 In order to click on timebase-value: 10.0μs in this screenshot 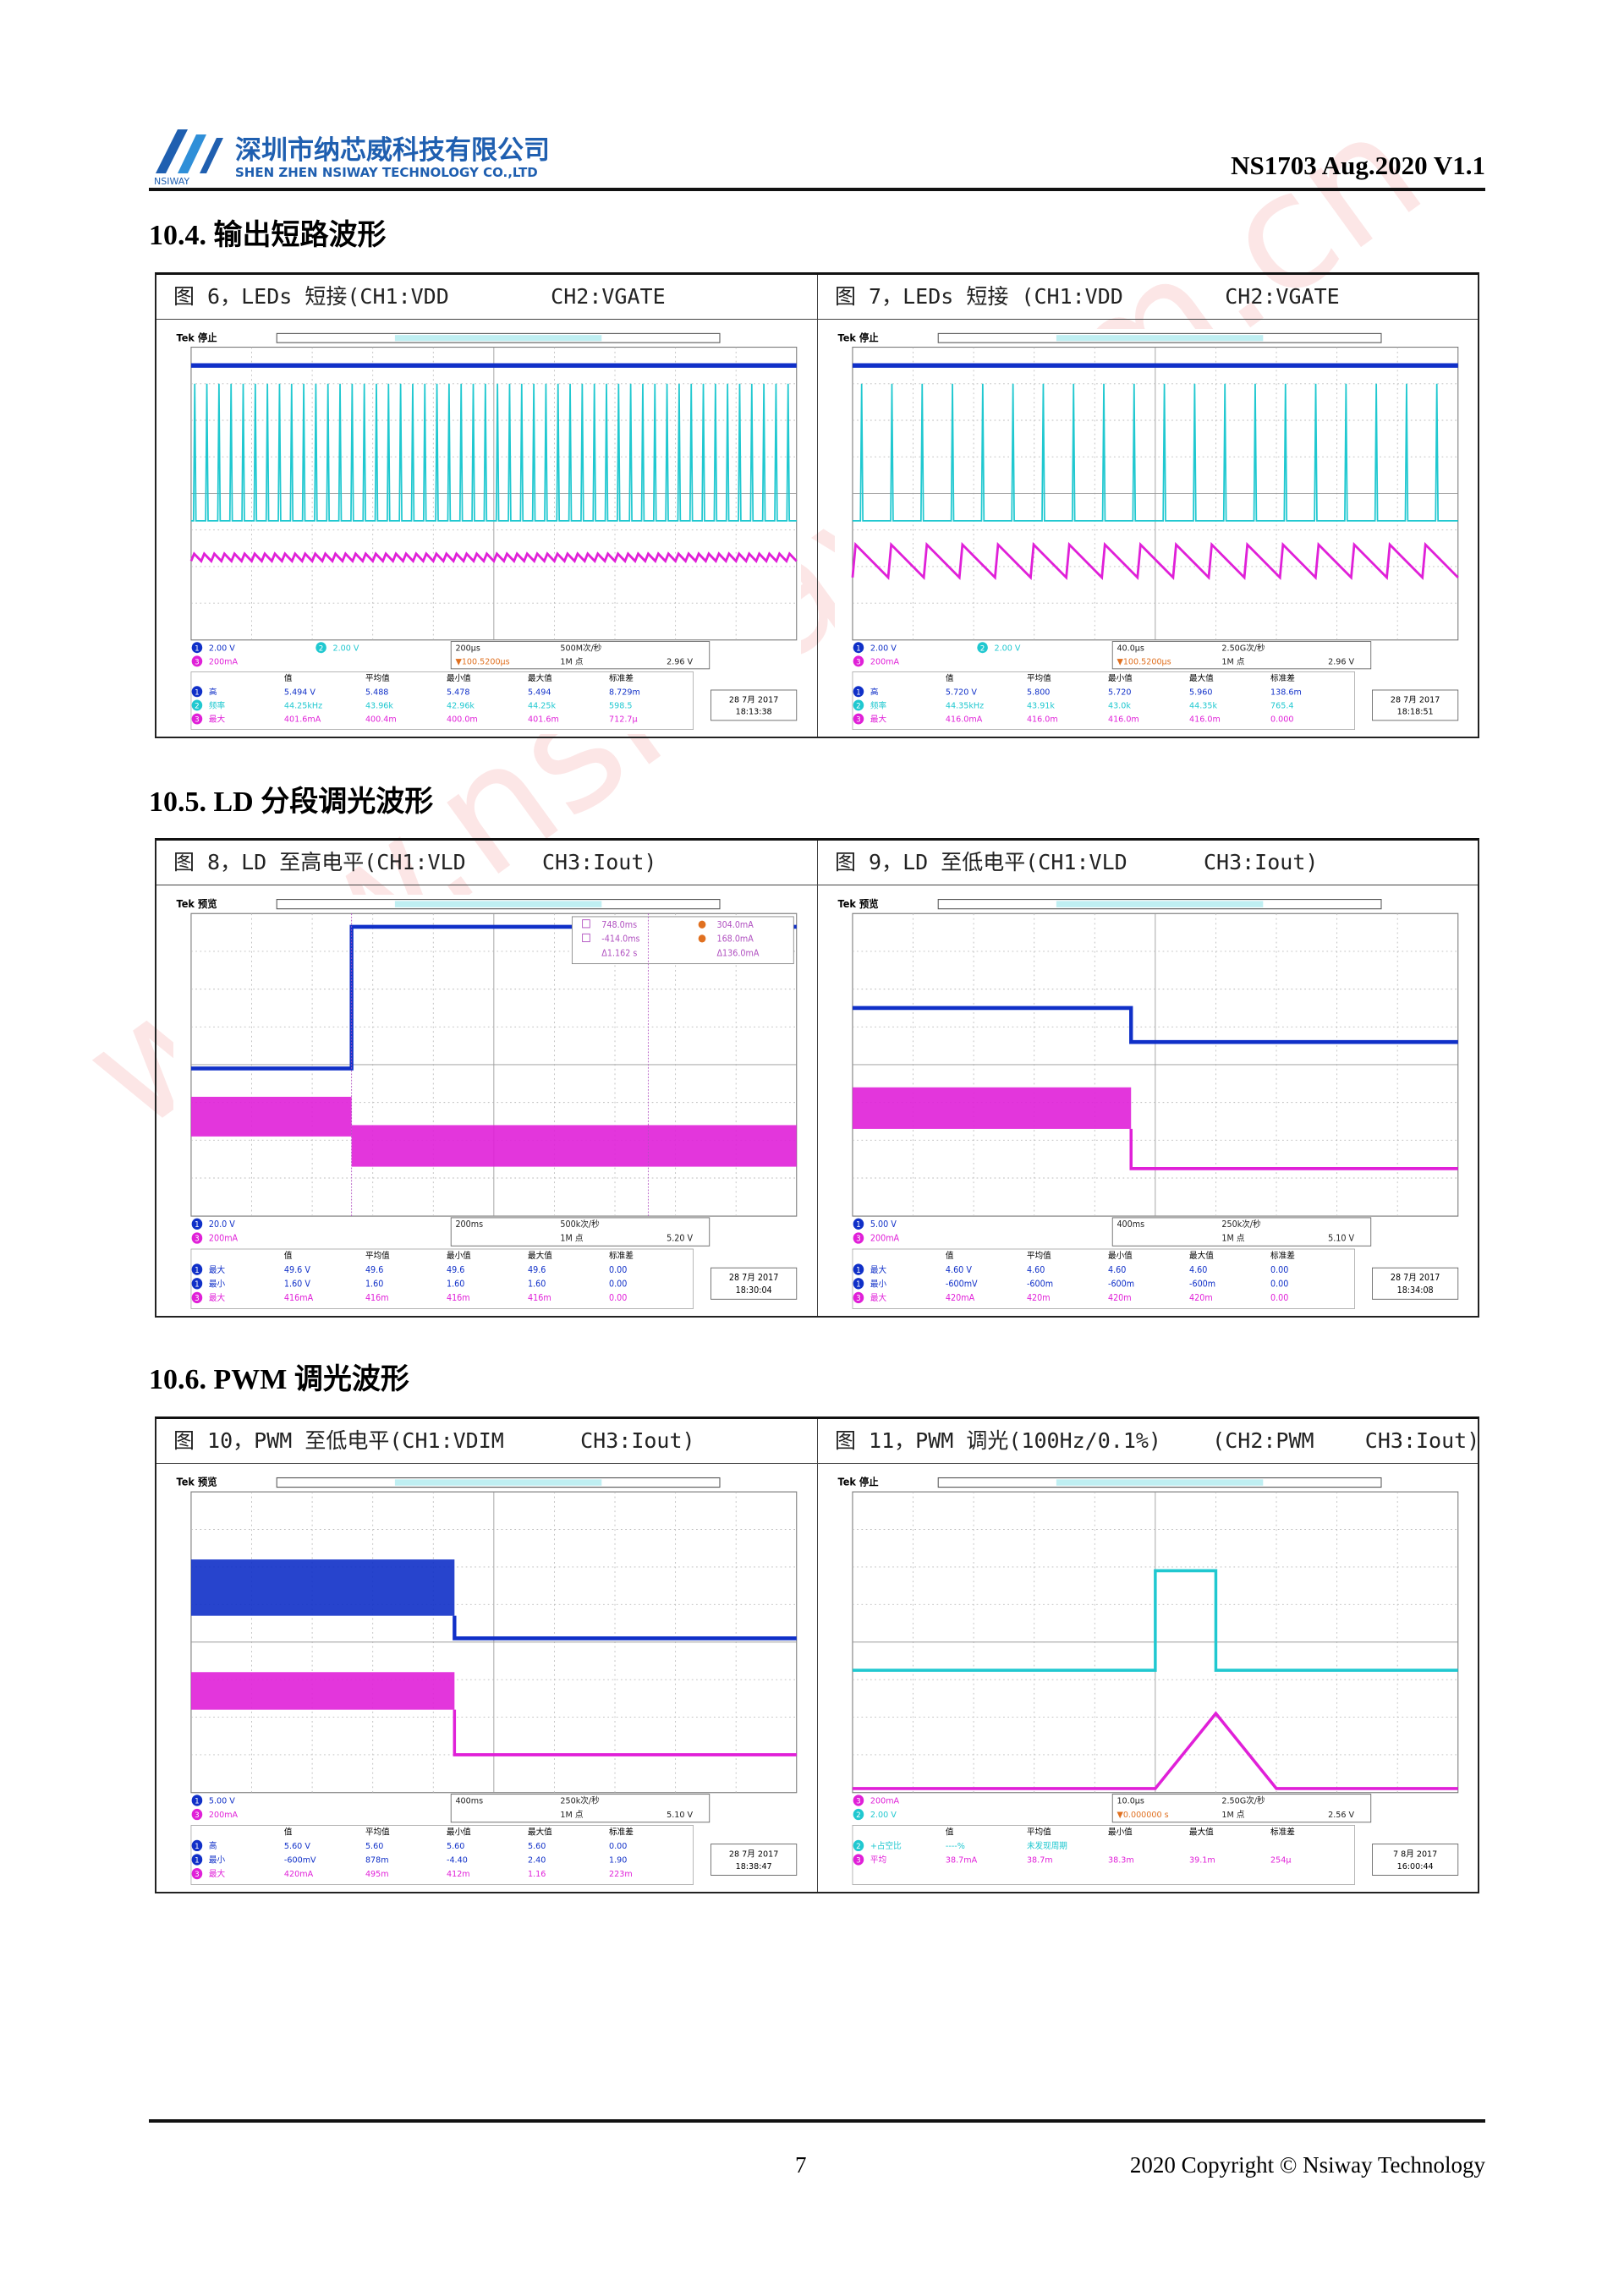, I will do `click(1130, 1801)`.